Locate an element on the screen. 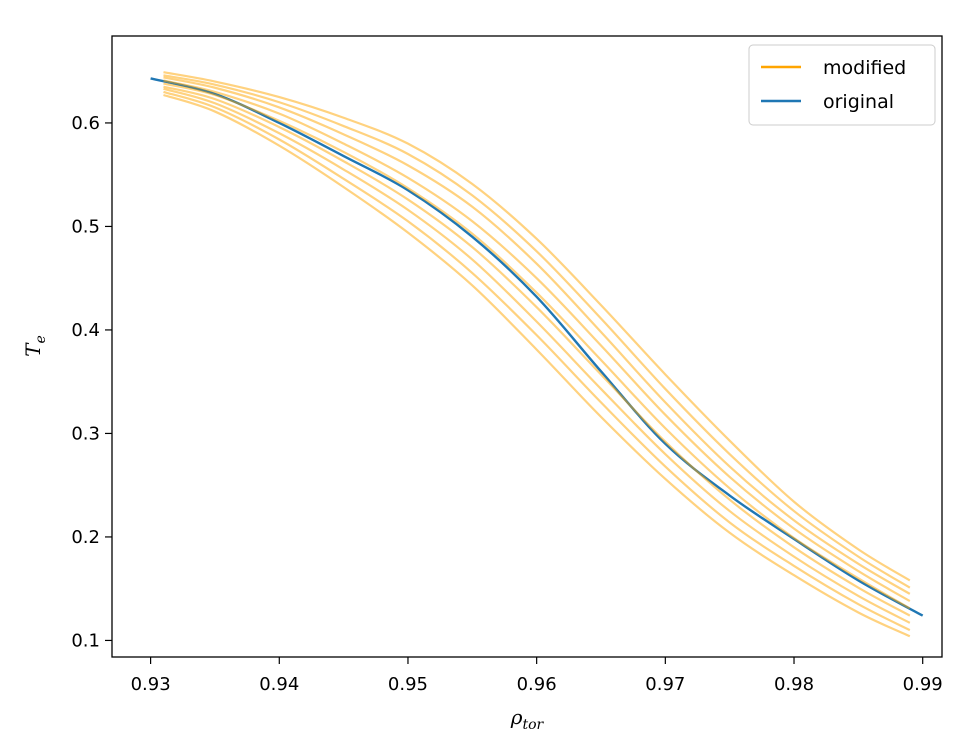  legend: modified original is located at coordinates (842, 85).